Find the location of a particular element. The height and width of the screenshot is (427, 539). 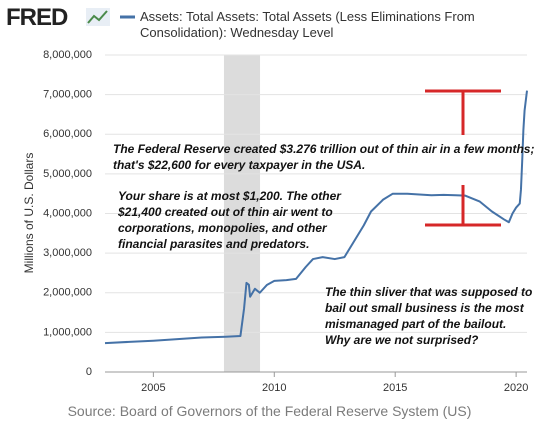

annotation: mismanaged part of the bailout. is located at coordinates (415, 324).